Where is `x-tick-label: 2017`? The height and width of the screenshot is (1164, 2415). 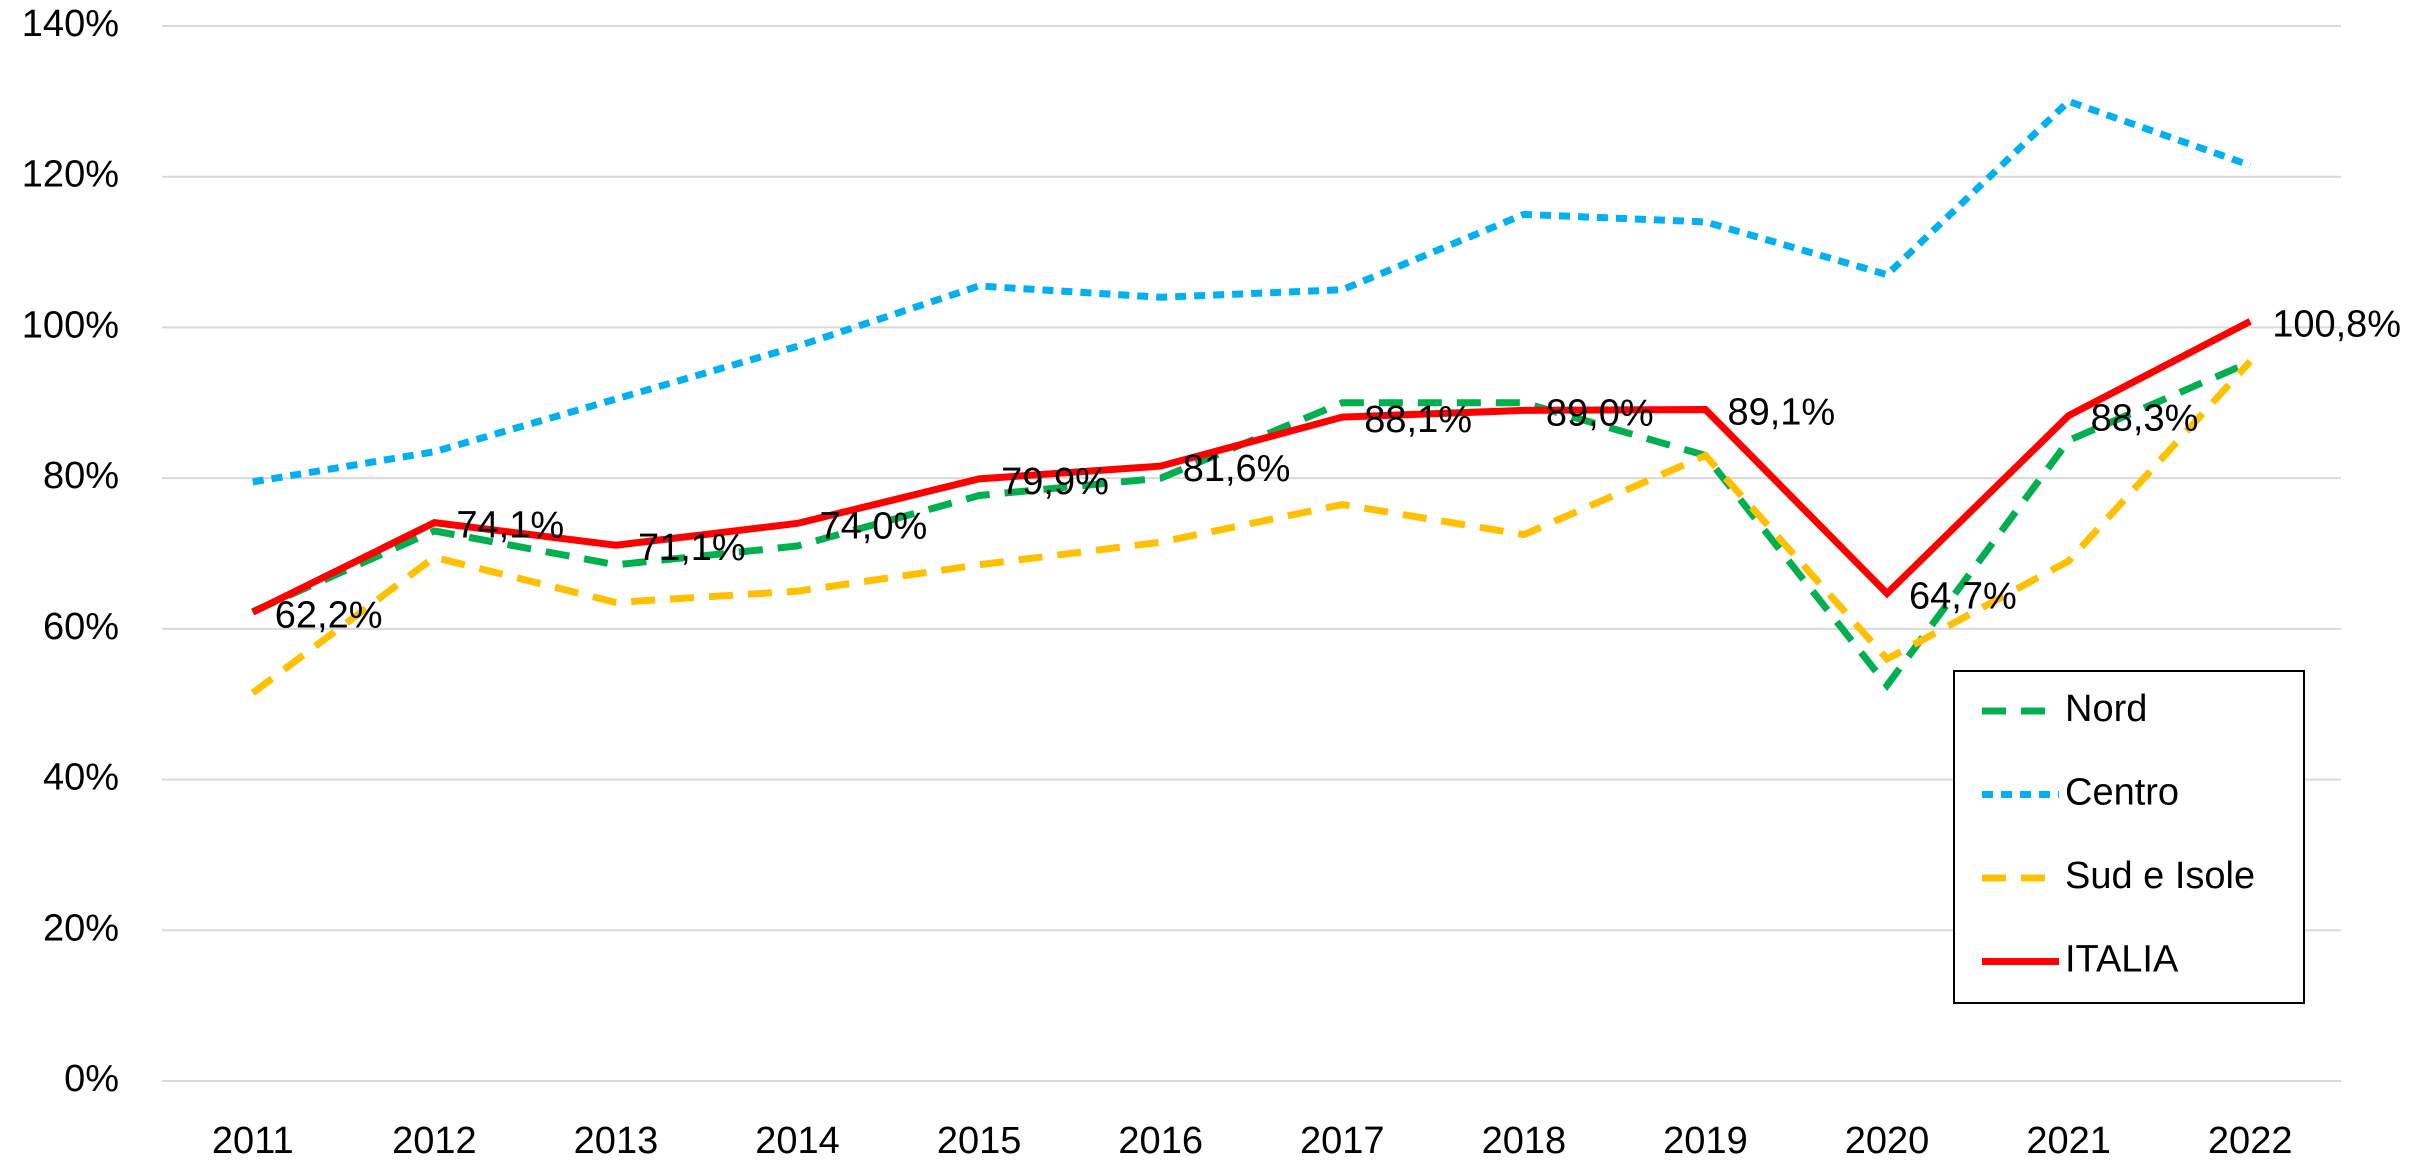 x-tick-label: 2017 is located at coordinates (1342, 1141).